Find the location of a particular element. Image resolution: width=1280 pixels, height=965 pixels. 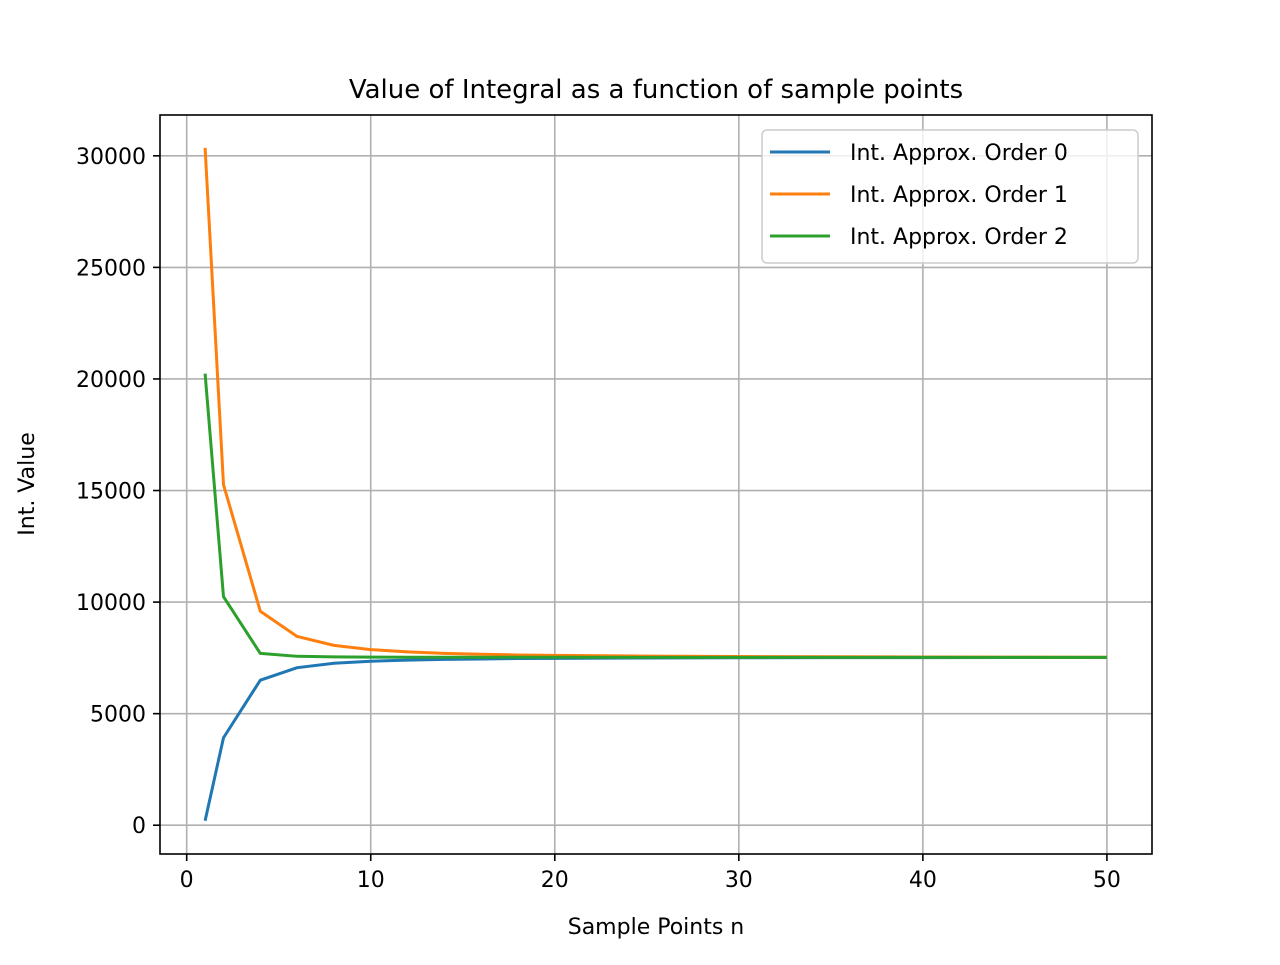

x-tick-label: 30 is located at coordinates (739, 880).